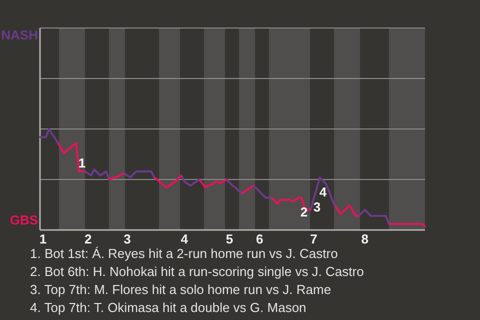 The width and height of the screenshot is (480, 320). What do you see at coordinates (24, 220) in the screenshot?
I see `text: GBS` at bounding box center [24, 220].